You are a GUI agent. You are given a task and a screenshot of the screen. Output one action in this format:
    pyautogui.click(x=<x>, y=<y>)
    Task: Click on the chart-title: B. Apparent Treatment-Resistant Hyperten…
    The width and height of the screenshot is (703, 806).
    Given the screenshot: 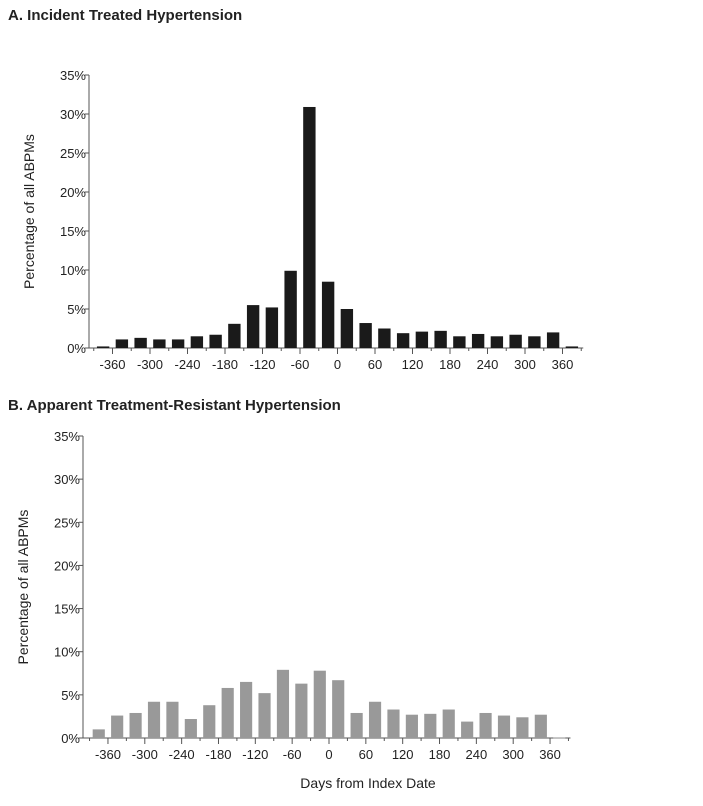 What is the action you would take?
    pyautogui.click(x=174, y=405)
    